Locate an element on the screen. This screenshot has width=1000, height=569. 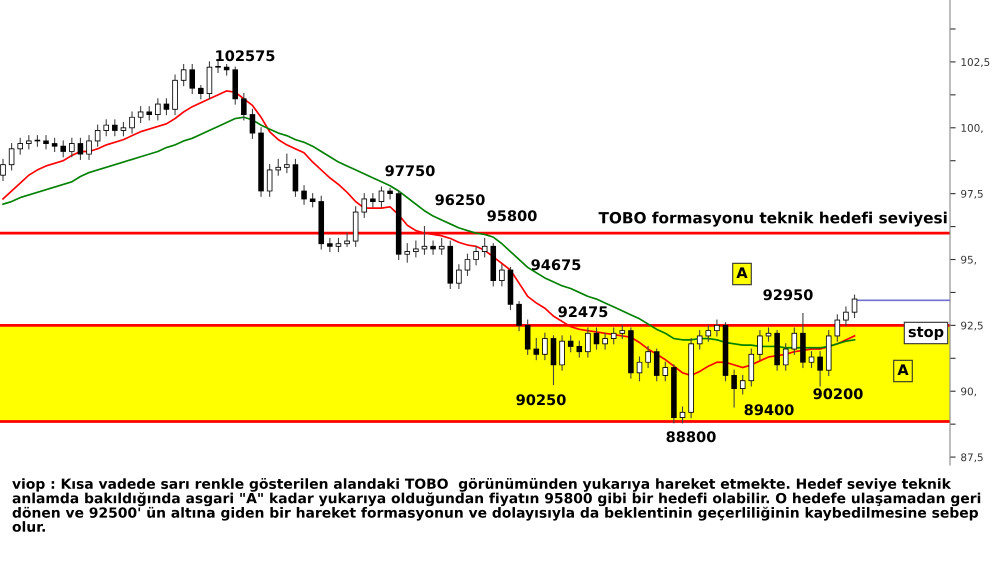
y-tick-label: 102,5 is located at coordinates (976, 63).